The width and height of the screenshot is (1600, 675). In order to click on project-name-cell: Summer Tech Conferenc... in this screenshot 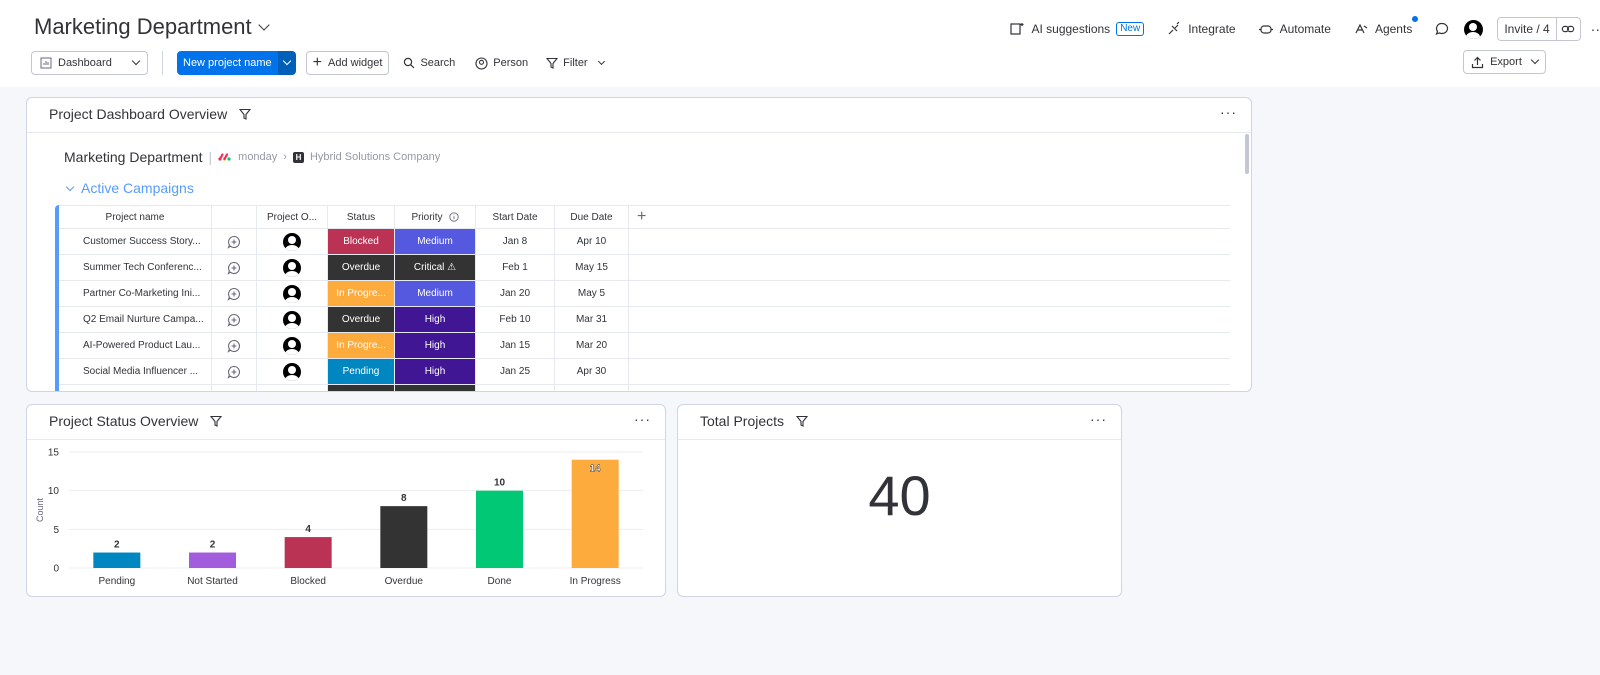, I will do `click(135, 267)`.